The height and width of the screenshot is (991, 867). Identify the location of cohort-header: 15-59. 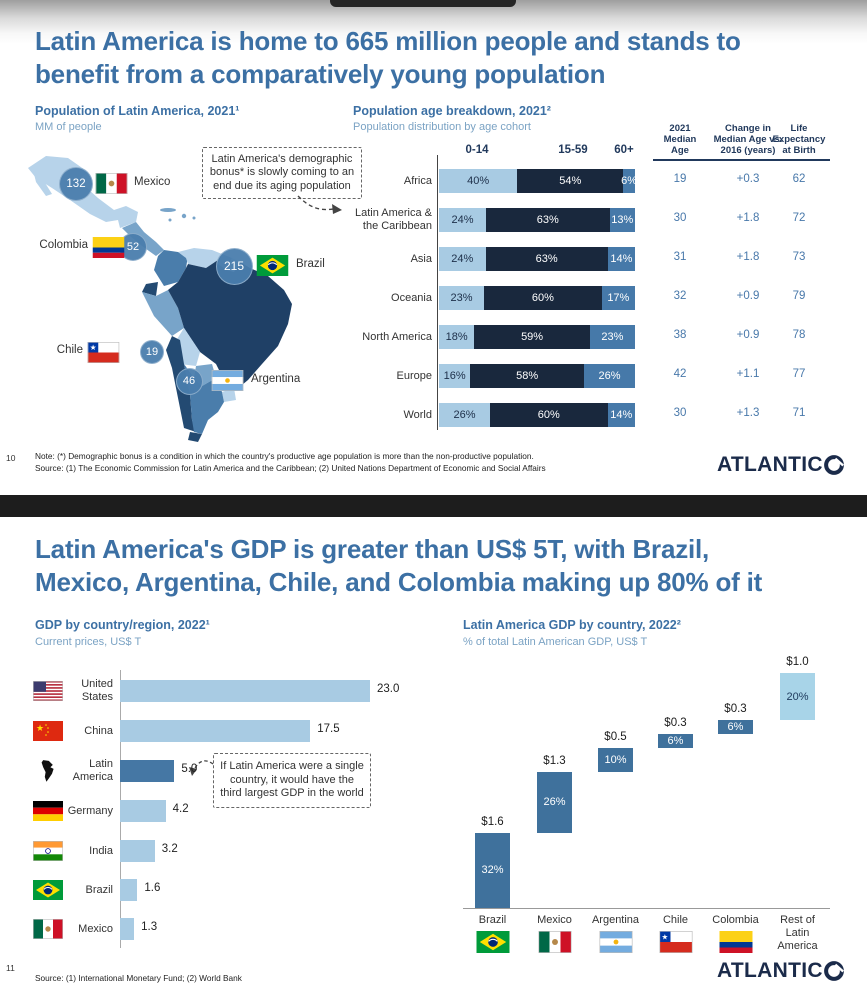
(573, 150).